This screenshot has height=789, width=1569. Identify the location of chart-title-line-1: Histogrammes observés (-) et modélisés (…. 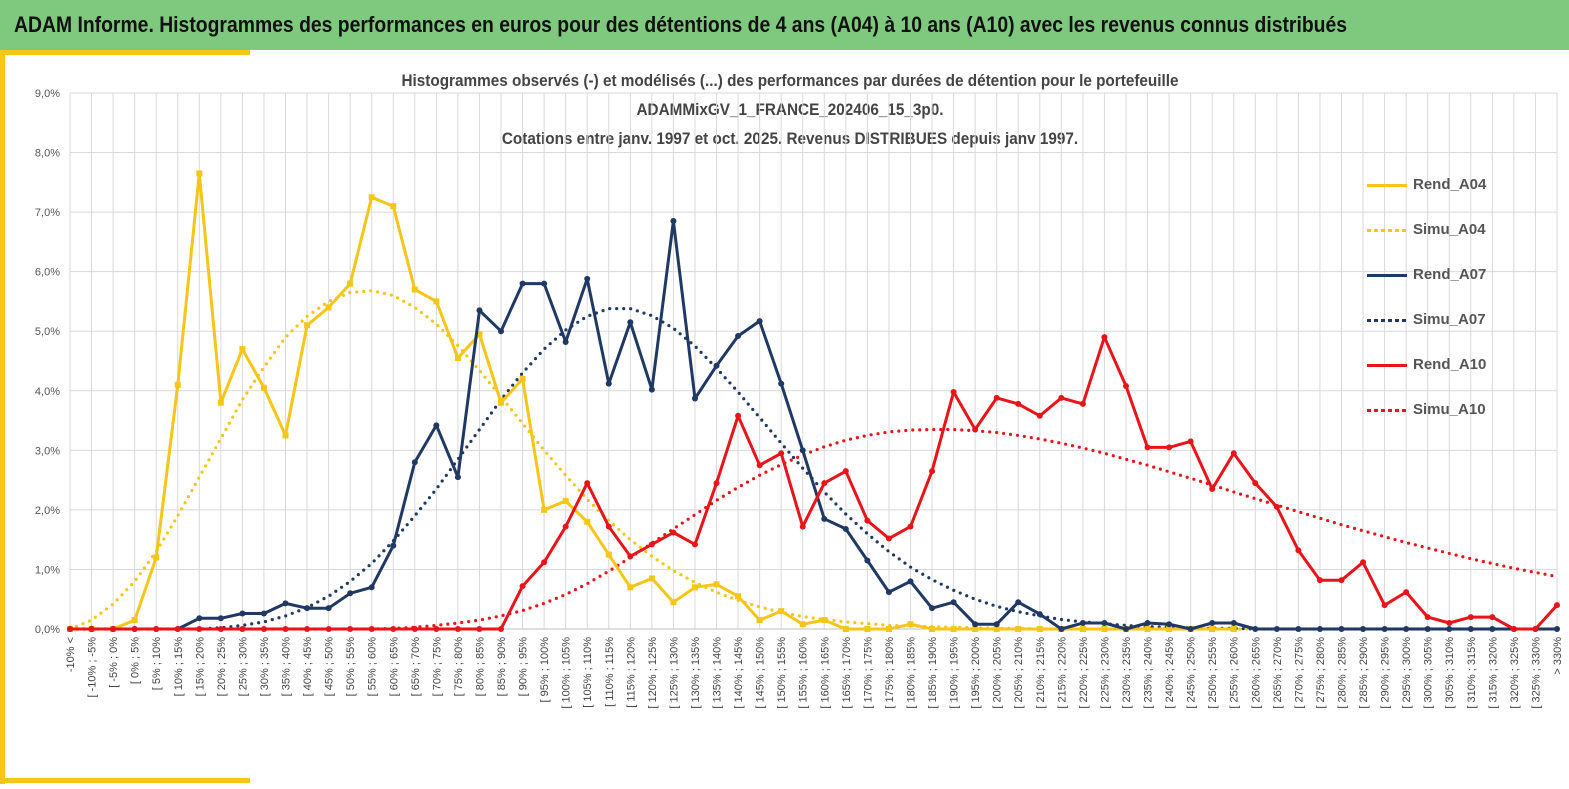
(790, 80).